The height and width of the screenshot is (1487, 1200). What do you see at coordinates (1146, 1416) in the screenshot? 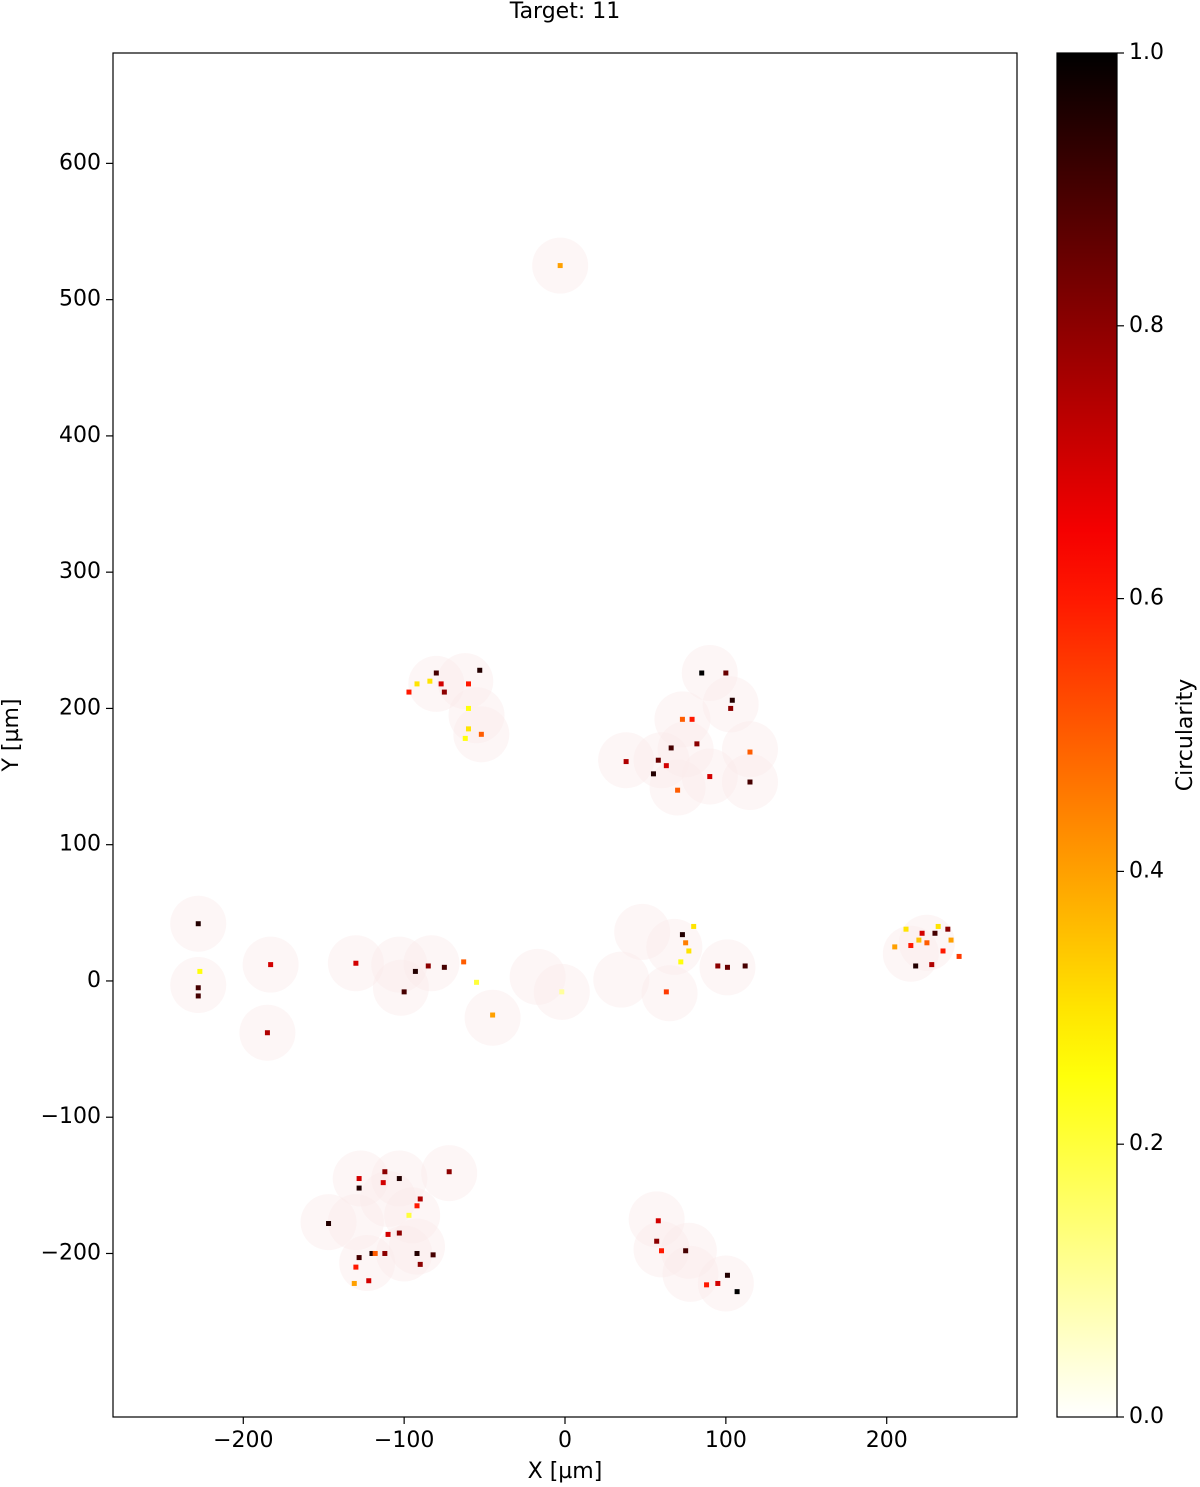
I see `colorbar-tick-label: 0.0` at bounding box center [1146, 1416].